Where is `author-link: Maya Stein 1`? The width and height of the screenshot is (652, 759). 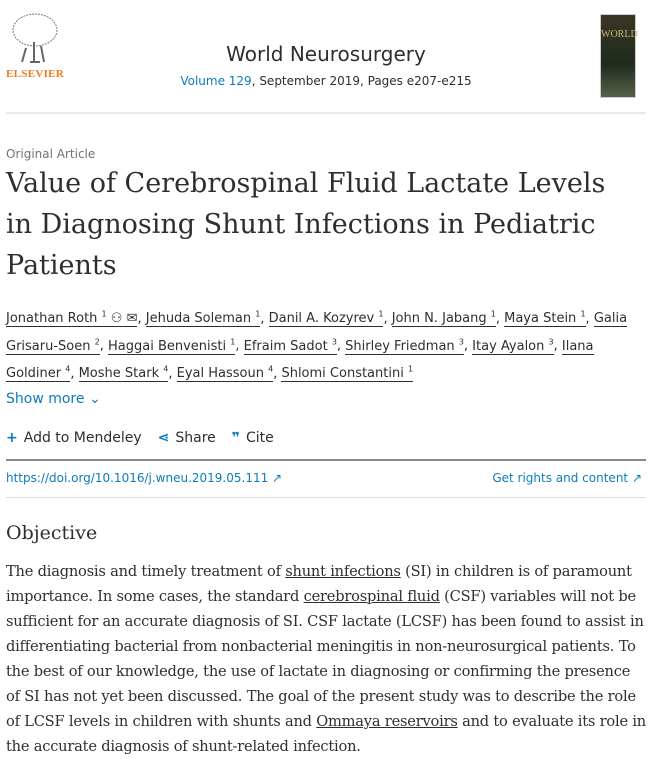
author-link: Maya Stein 1 is located at coordinates (545, 319).